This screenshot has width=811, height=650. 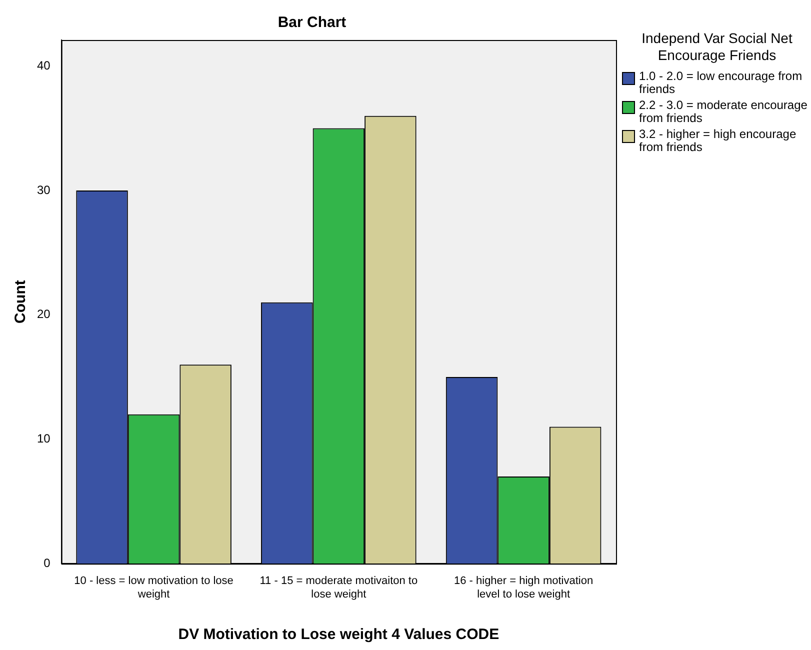 I want to click on y-tick-label: 10, so click(x=43, y=439).